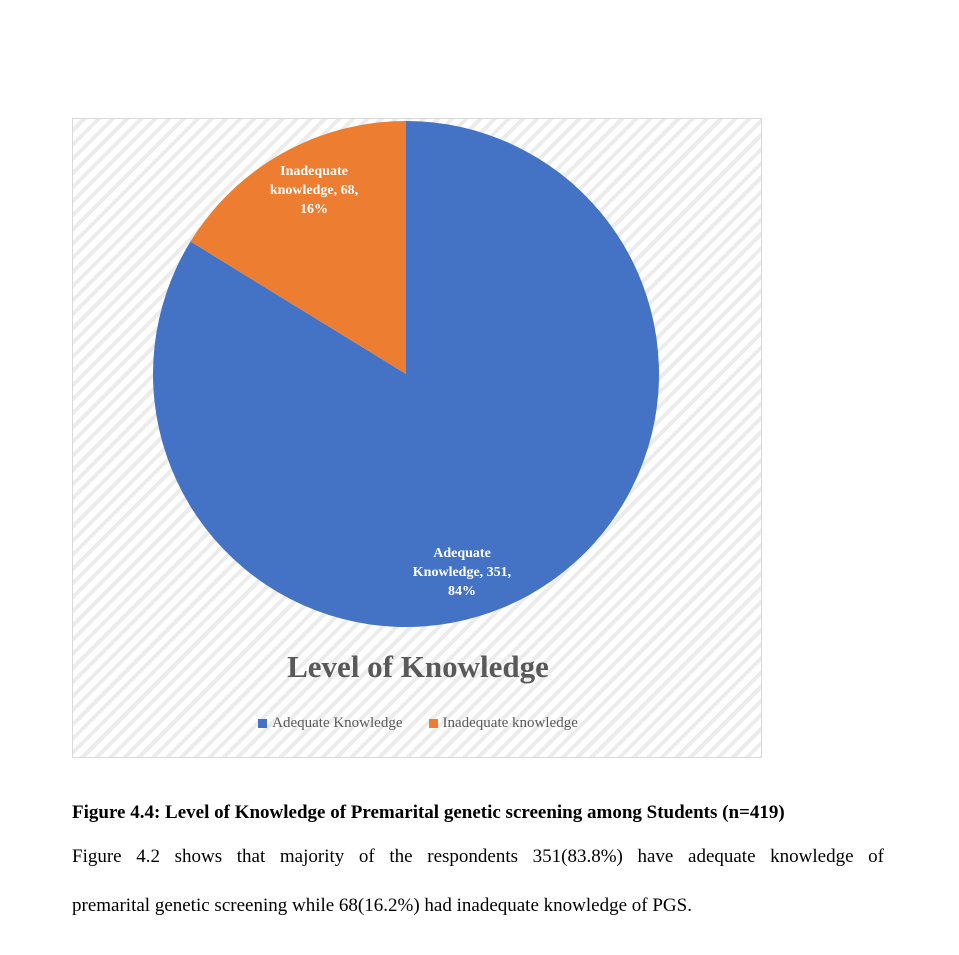 This screenshot has width=959, height=955. I want to click on chart-title: Level of Knowledge, so click(418, 666).